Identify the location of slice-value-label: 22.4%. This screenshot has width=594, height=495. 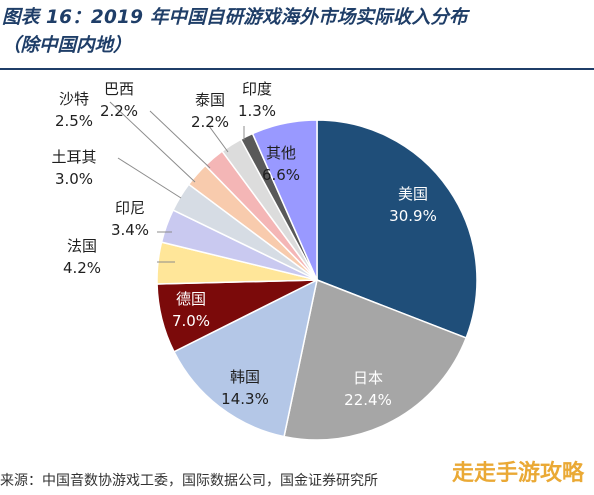
(368, 400).